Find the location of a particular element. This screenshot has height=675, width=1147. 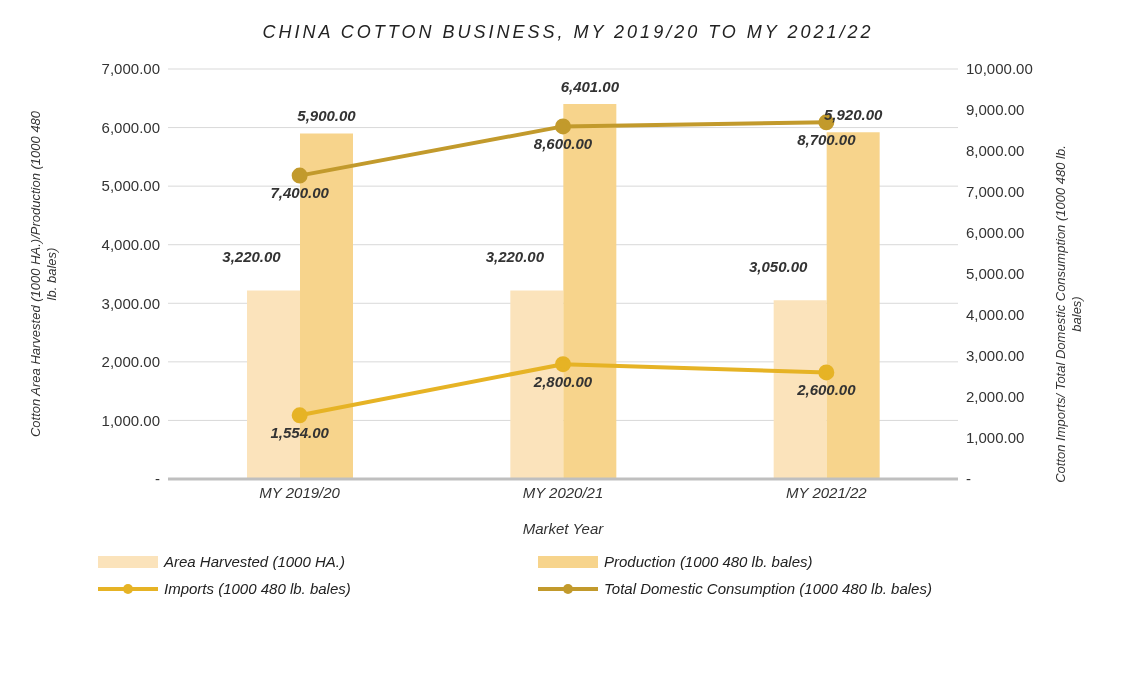

y2-axis-title: Cotton Imports/ Total Domestic Consumption (1000 480 lb. bales) is located at coordinates (1068, 314).